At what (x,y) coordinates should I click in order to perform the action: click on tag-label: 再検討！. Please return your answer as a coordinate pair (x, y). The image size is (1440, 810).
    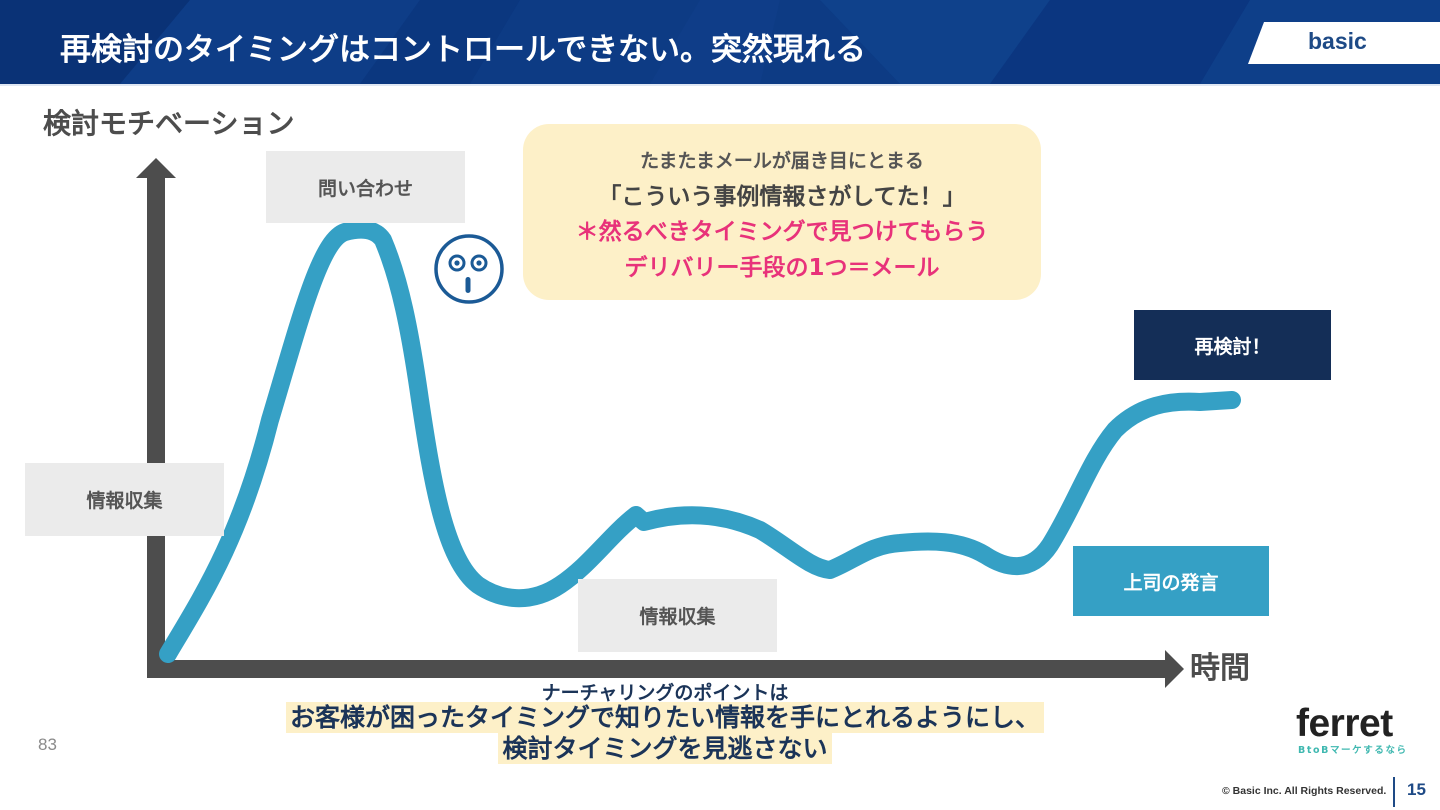
    Looking at the image, I should click on (1232, 346).